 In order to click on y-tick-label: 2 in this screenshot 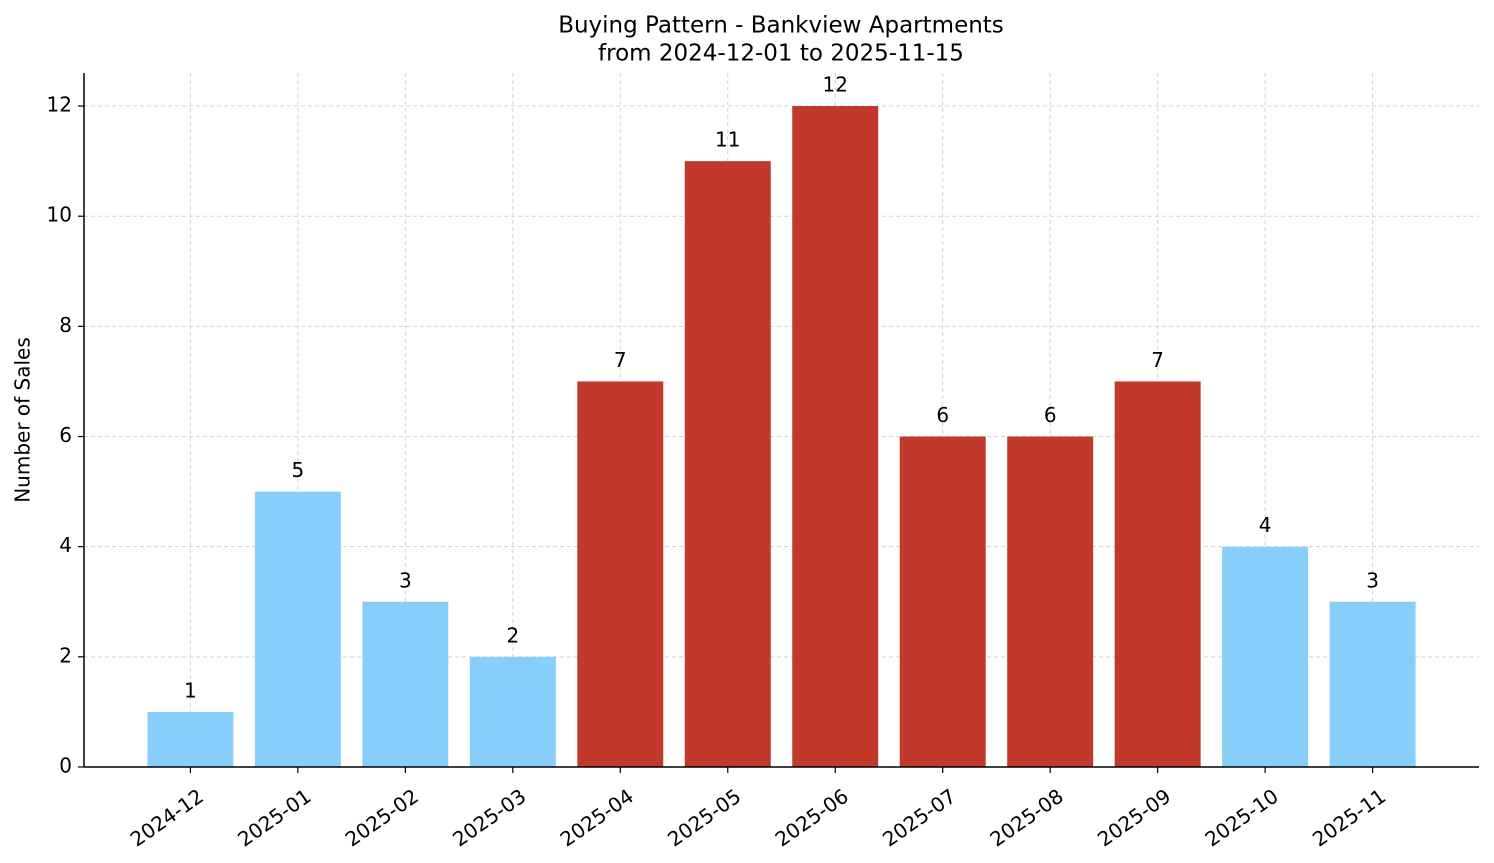, I will do `click(65, 655)`.